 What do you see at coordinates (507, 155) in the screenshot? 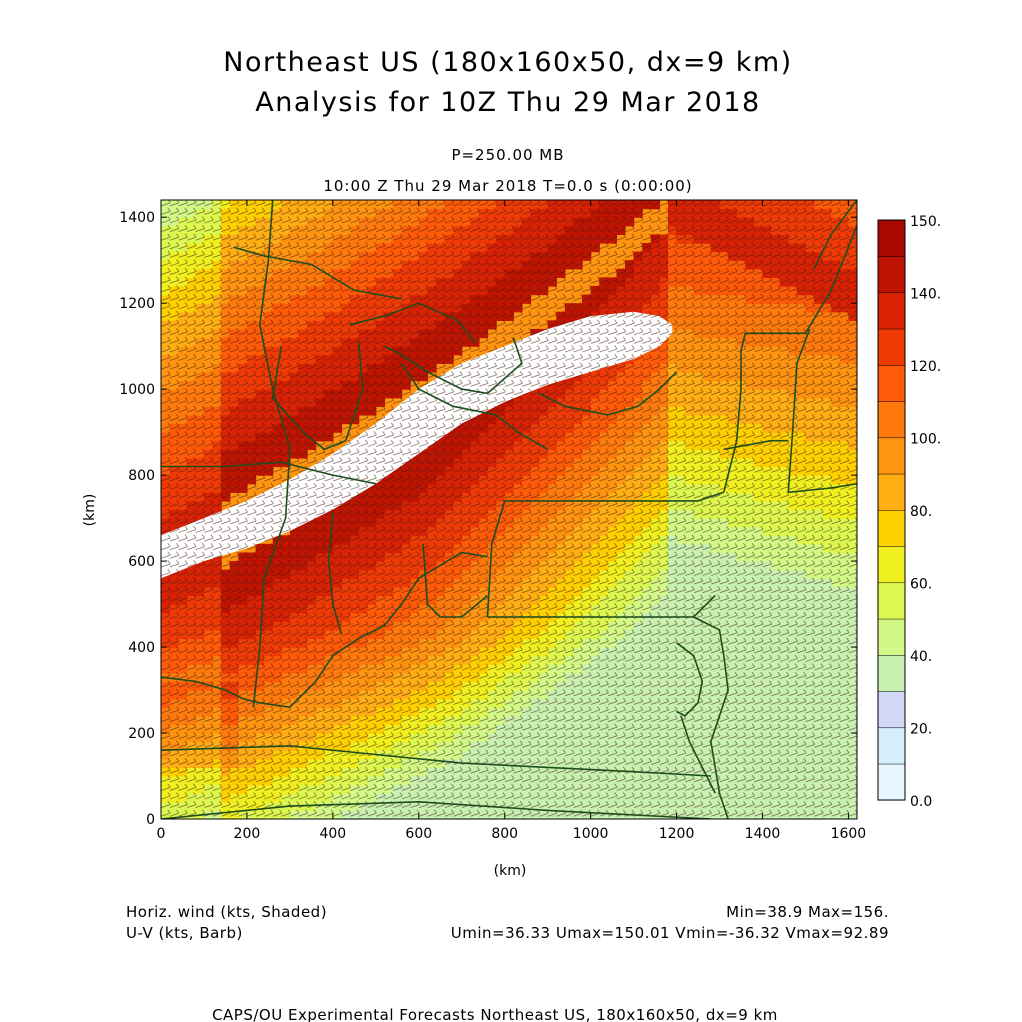
I see `pressure-level: P=250.00 MB` at bounding box center [507, 155].